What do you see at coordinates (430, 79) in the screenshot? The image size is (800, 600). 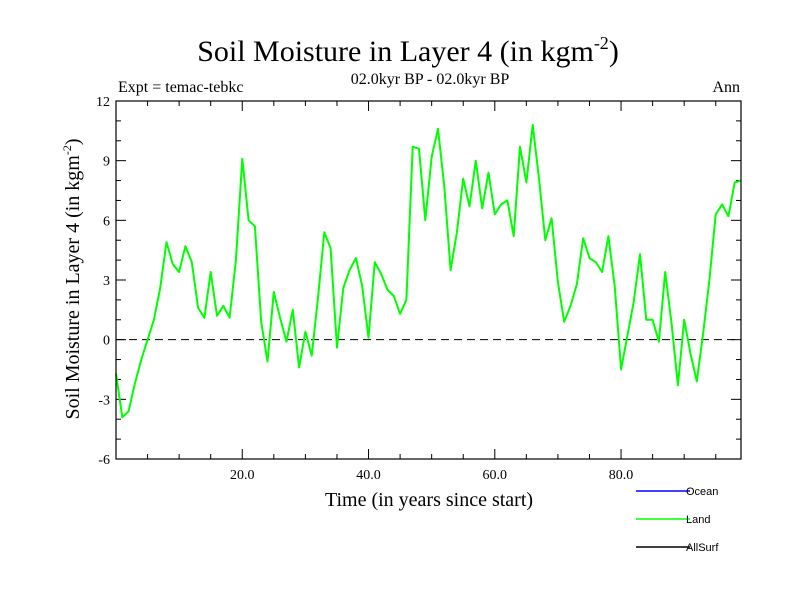 I see `chart-subtitle: 02.0kyr BP - 02.0kyr BP` at bounding box center [430, 79].